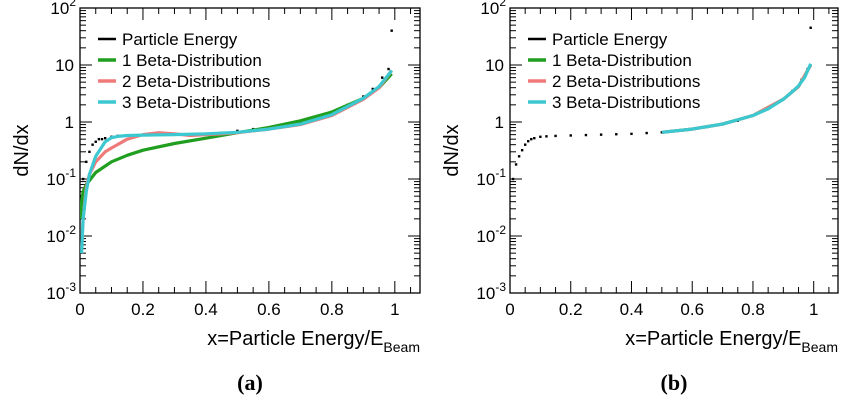  I want to click on panel-label: (b), so click(674, 382).